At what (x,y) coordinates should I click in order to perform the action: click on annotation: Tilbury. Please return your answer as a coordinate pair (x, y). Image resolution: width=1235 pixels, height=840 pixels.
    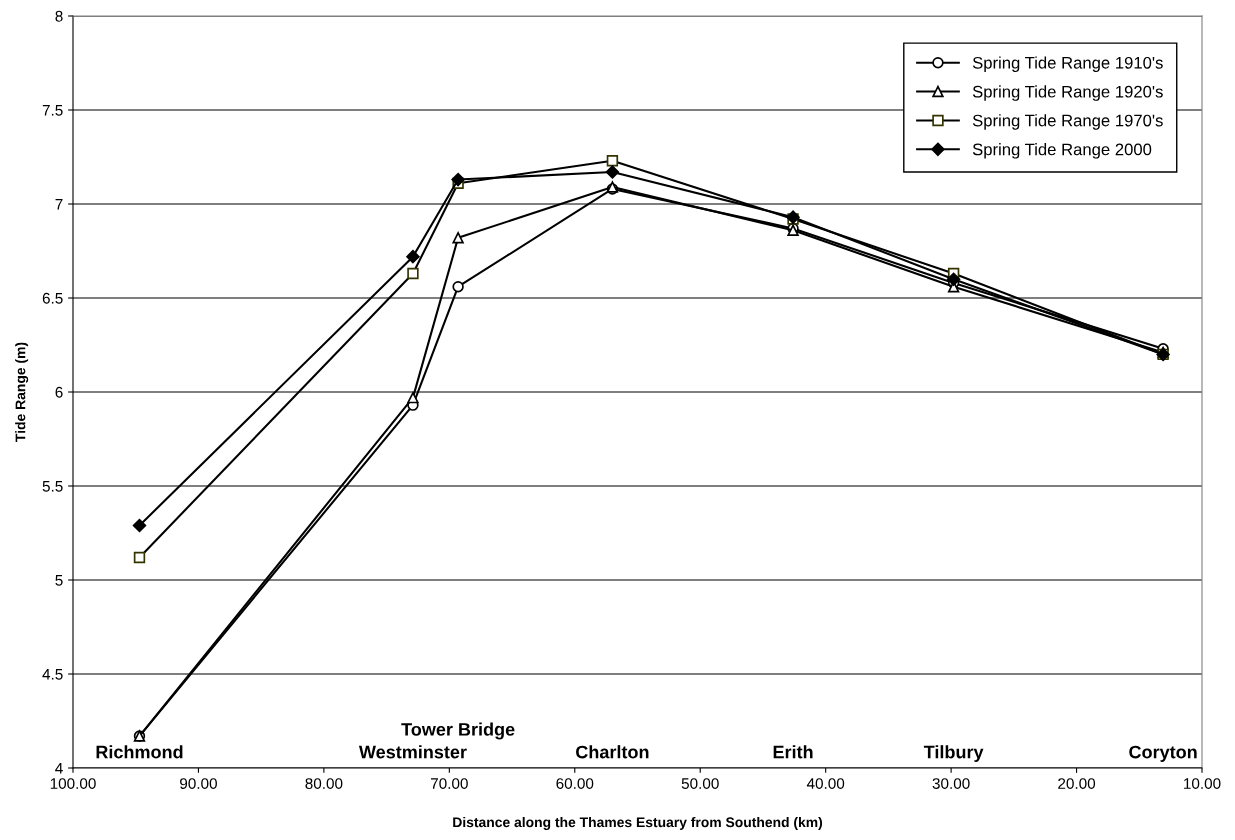
    Looking at the image, I should click on (953, 753).